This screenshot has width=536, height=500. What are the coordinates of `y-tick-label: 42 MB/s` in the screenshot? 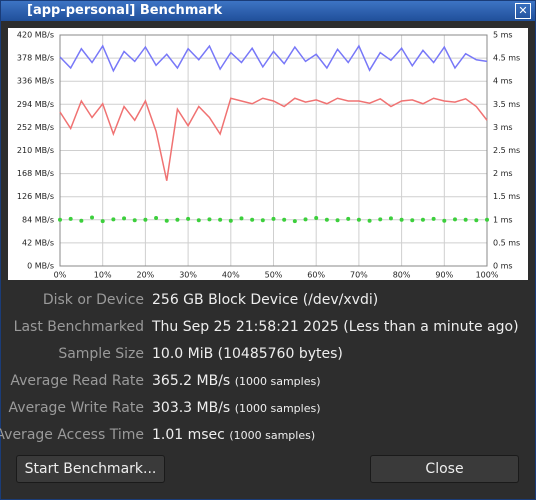 It's located at (38, 242).